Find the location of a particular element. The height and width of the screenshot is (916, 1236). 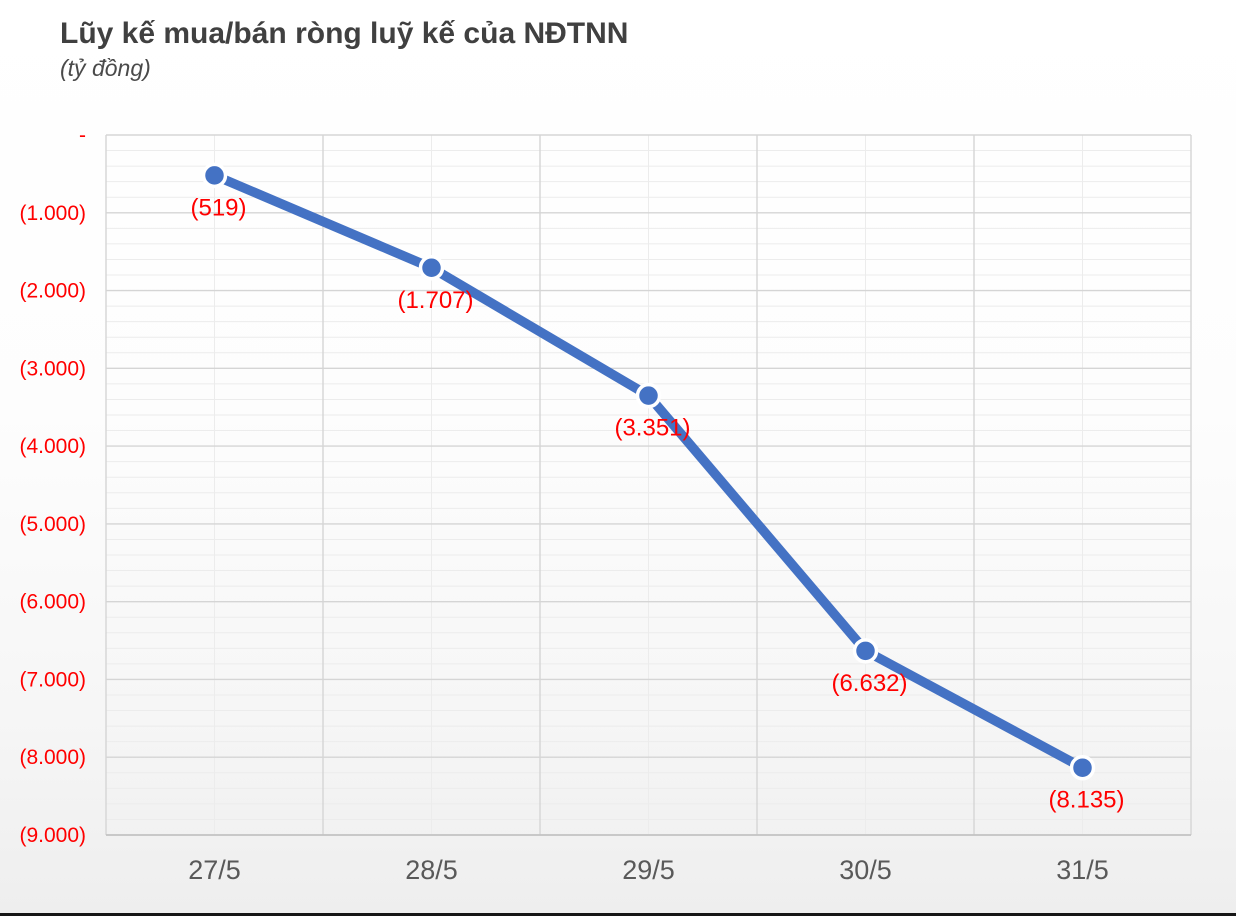

x-axis-tick-label: 31/5 is located at coordinates (1082, 870).